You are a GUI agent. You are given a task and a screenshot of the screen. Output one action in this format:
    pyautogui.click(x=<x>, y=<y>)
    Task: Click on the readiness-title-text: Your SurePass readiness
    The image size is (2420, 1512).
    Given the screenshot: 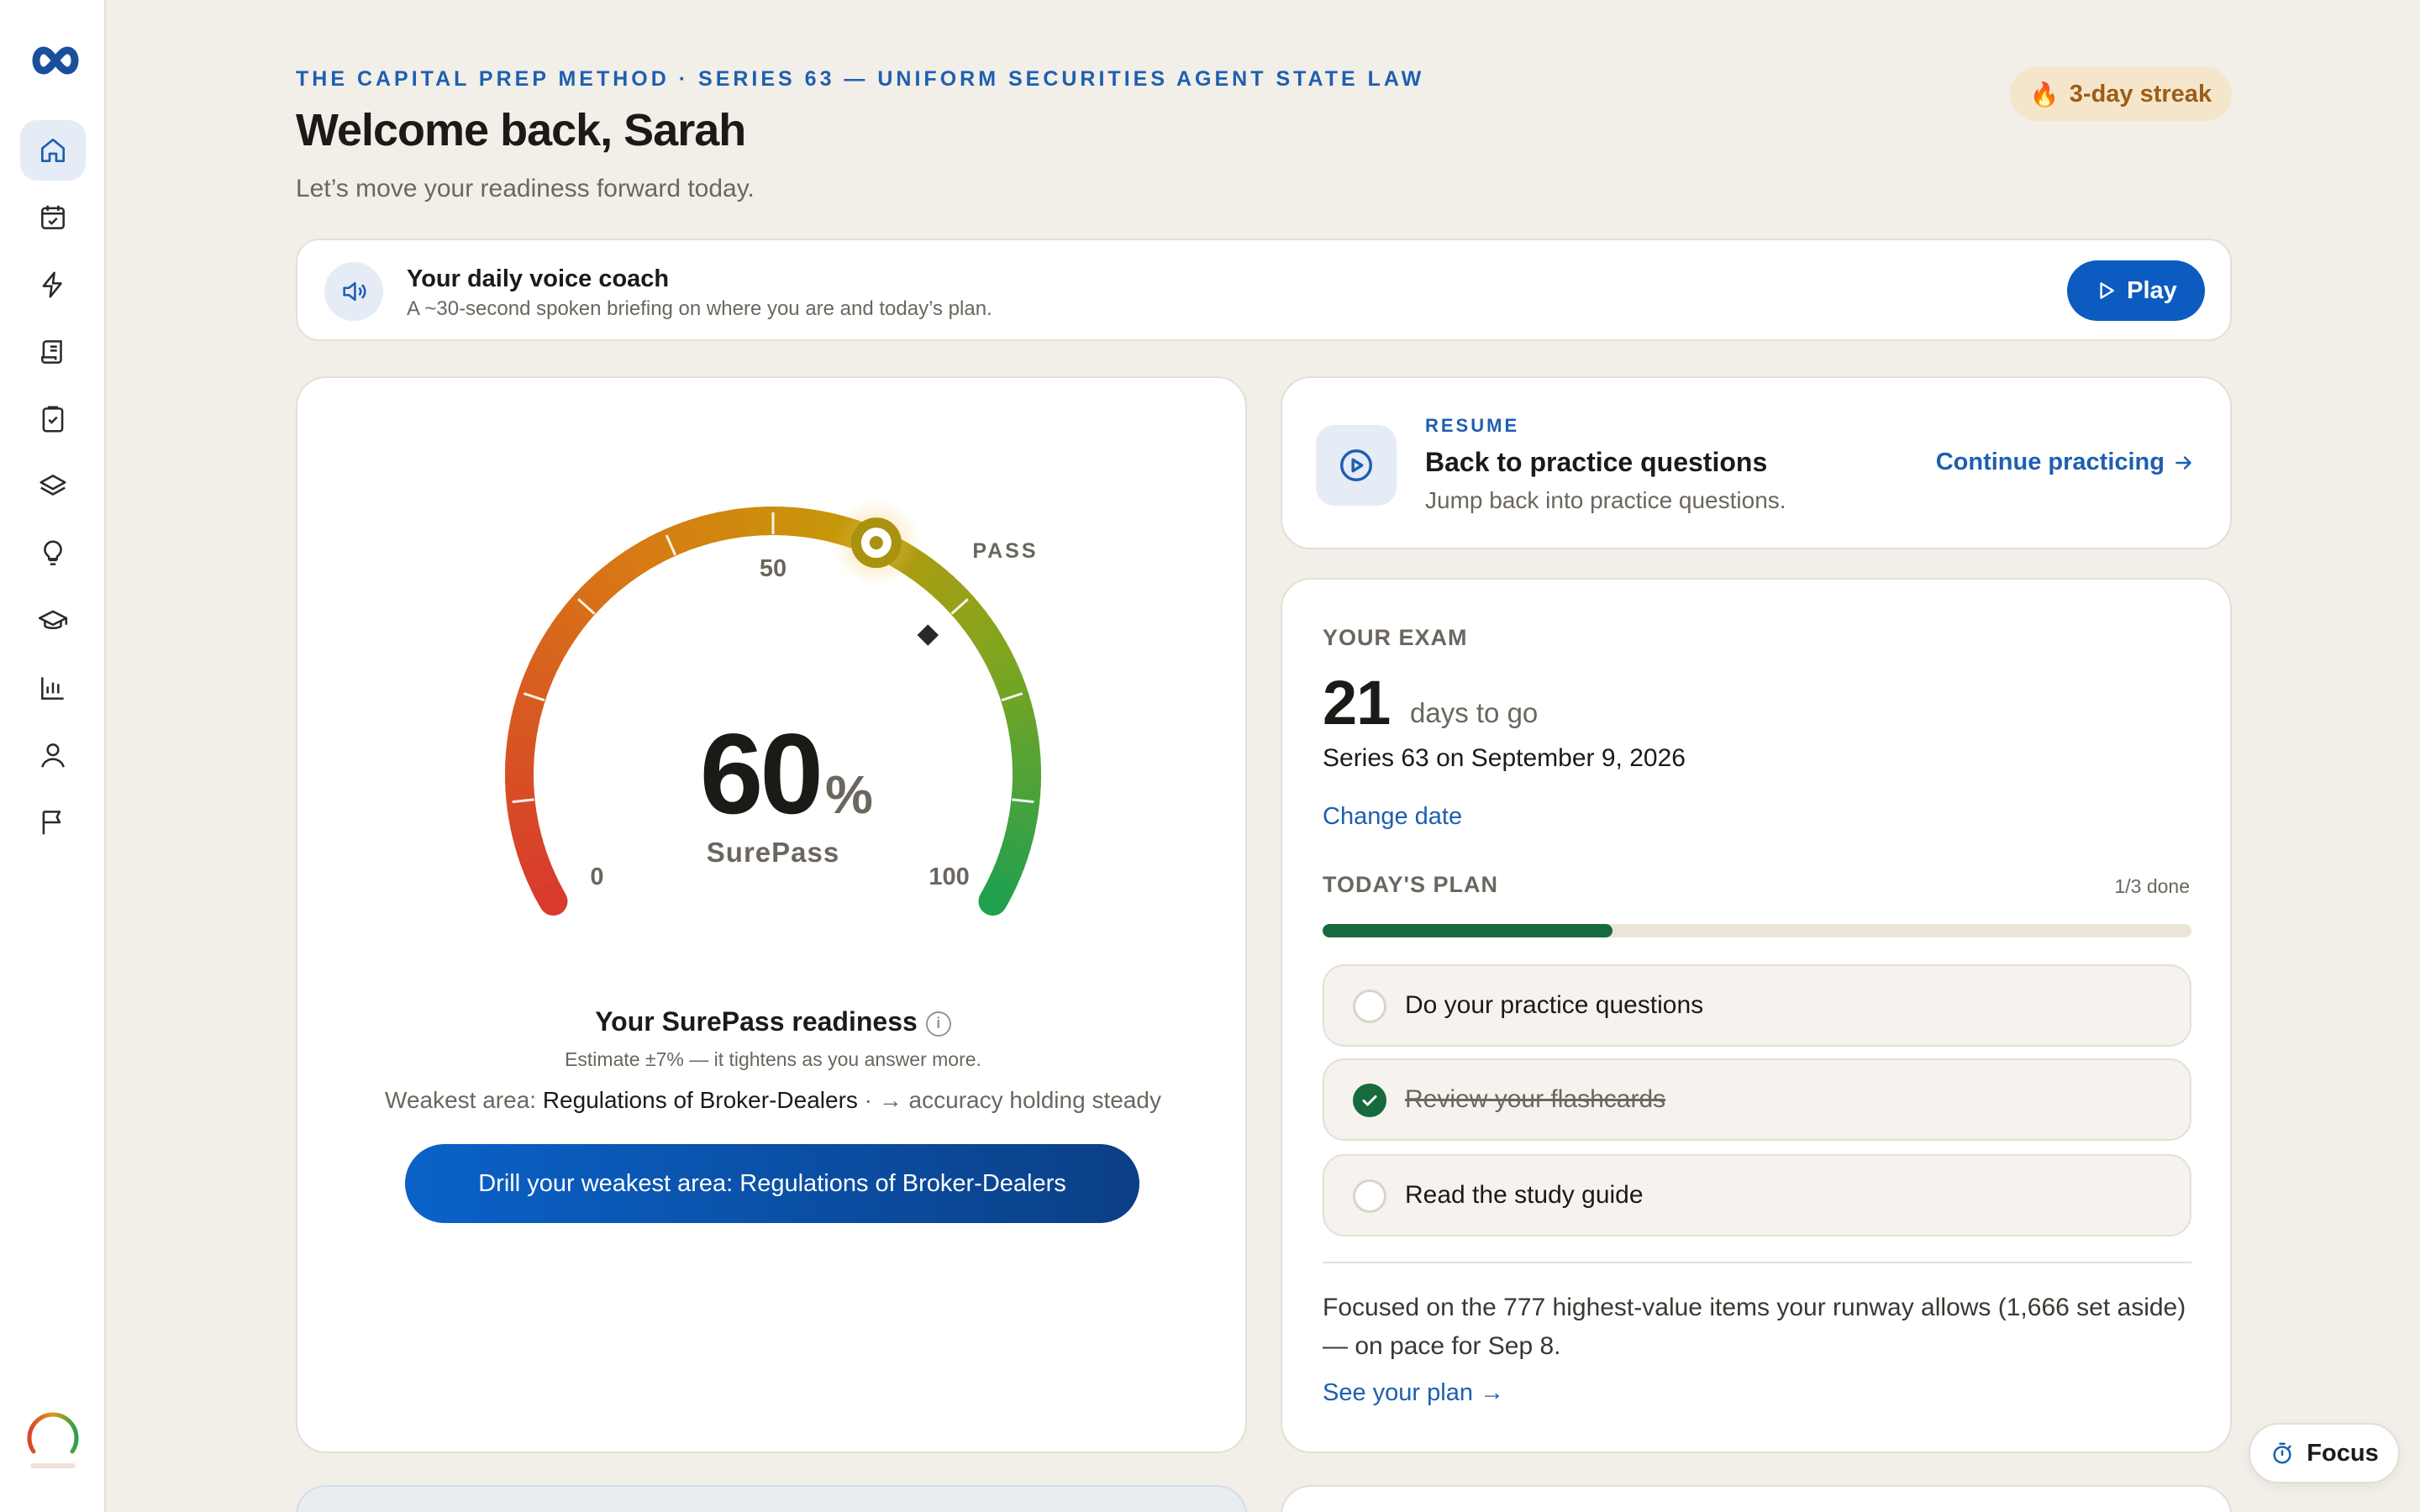 What is the action you would take?
    pyautogui.click(x=756, y=1021)
    